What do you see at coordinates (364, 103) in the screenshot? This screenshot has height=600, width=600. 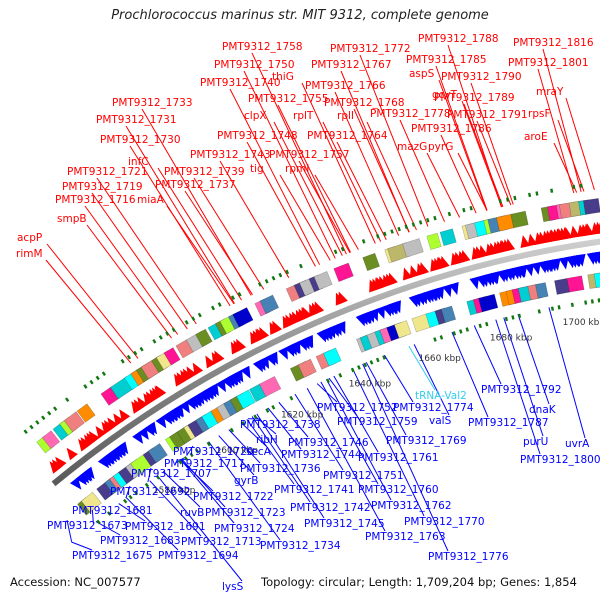 I see `forward-gene-label: PMT9312_1768` at bounding box center [364, 103].